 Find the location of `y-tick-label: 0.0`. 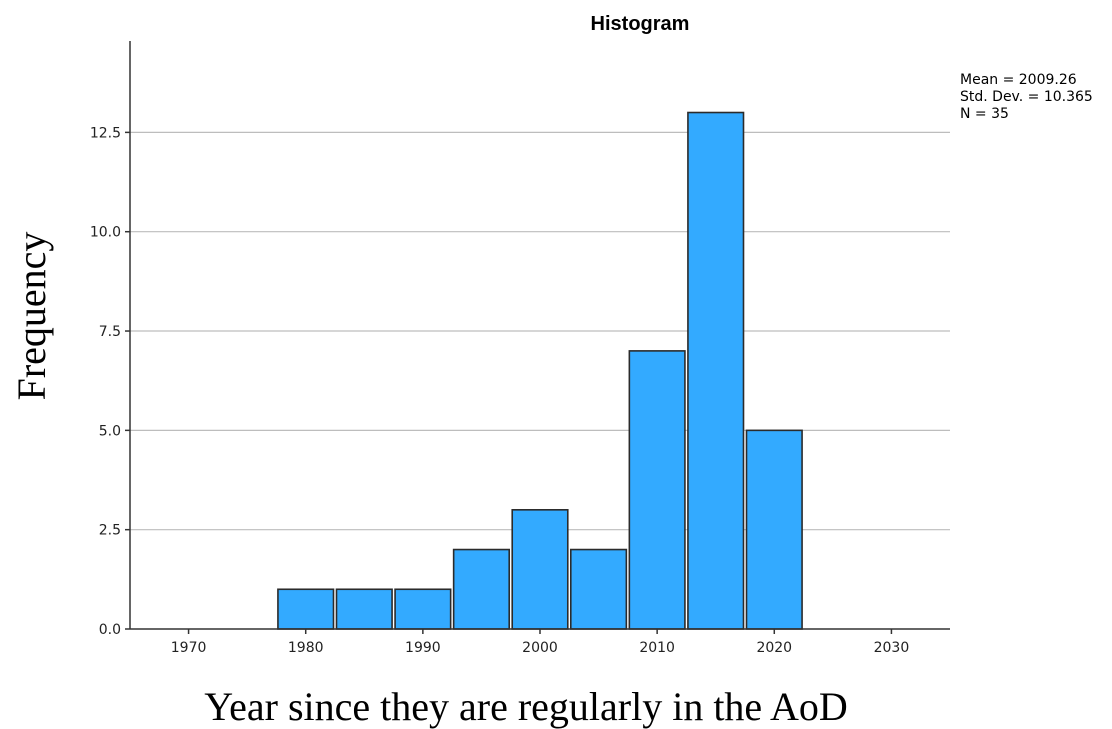

y-tick-label: 0.0 is located at coordinates (110, 630).